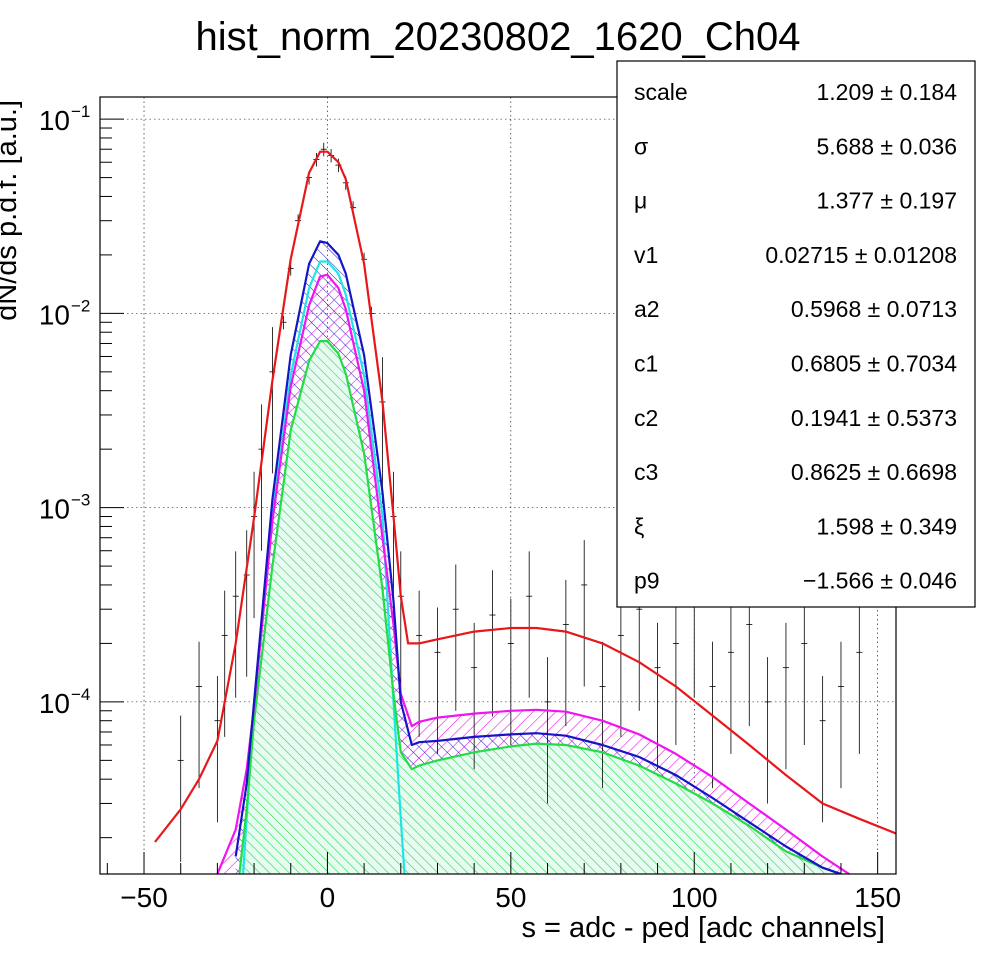 The height and width of the screenshot is (972, 996). Describe the element at coordinates (661, 92) in the screenshot. I see `stat-name: scale` at that location.